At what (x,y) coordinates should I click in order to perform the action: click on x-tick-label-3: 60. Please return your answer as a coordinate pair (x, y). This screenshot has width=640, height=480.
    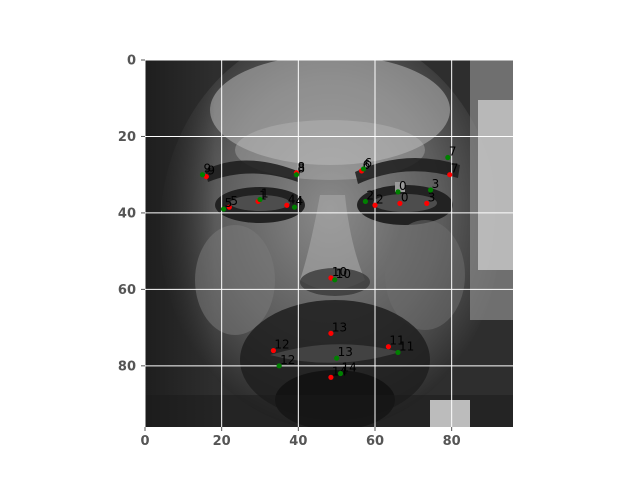
    Looking at the image, I should click on (375, 441).